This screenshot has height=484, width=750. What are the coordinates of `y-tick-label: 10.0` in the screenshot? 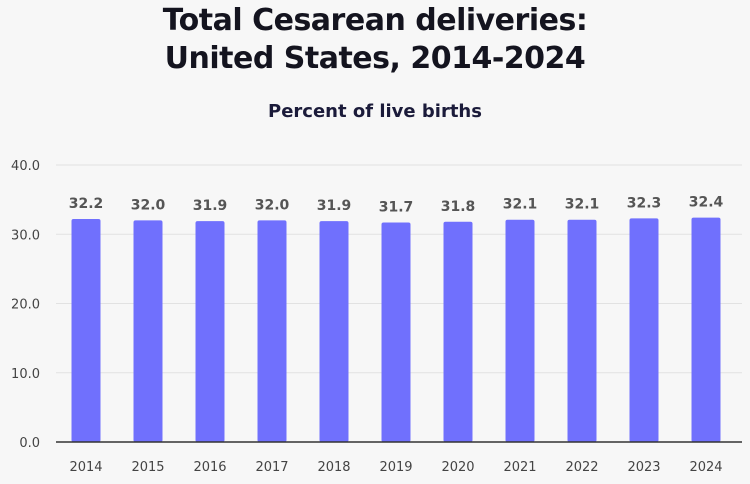 It's located at (25, 374).